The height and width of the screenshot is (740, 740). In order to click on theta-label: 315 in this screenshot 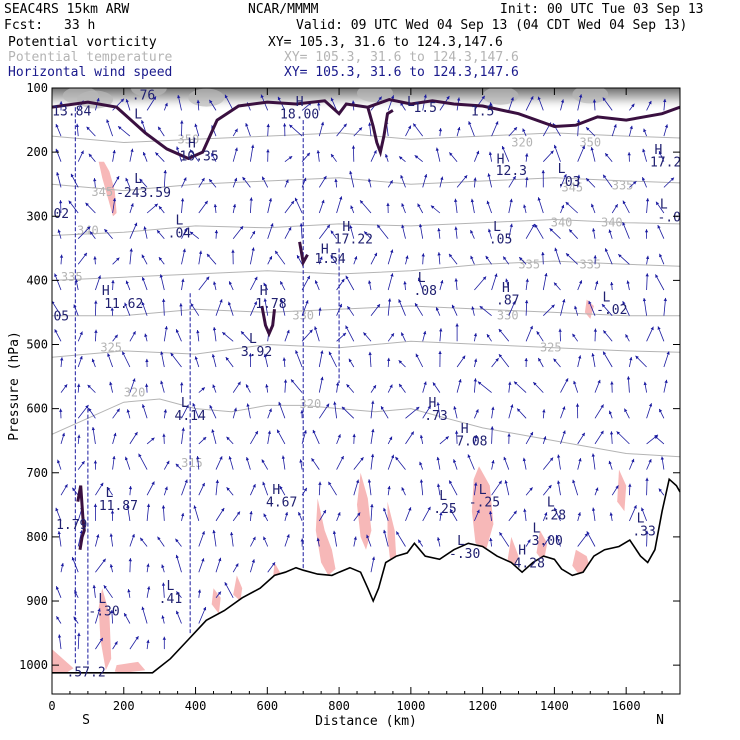, I will do `click(192, 463)`.